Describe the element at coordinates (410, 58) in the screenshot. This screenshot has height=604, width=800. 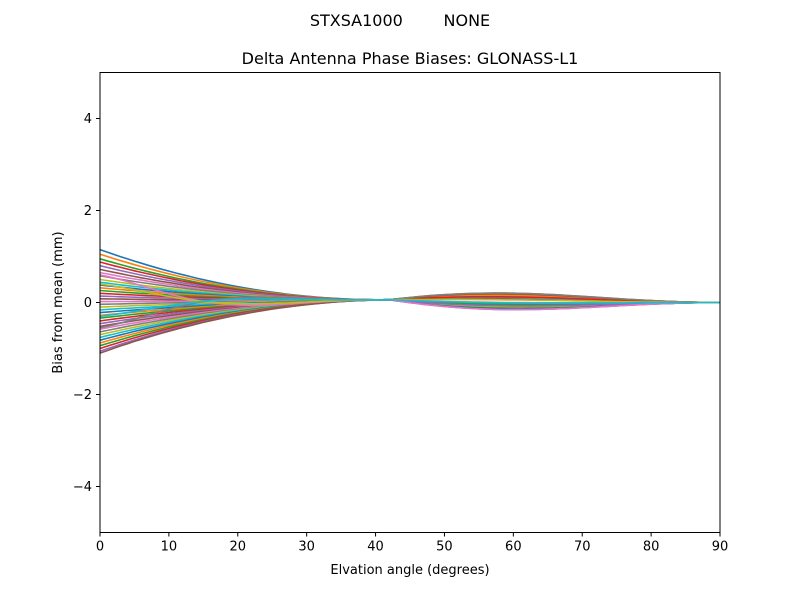
I see `chart-title: Delta Antenna Phase Biases: GLONASS-L1` at that location.